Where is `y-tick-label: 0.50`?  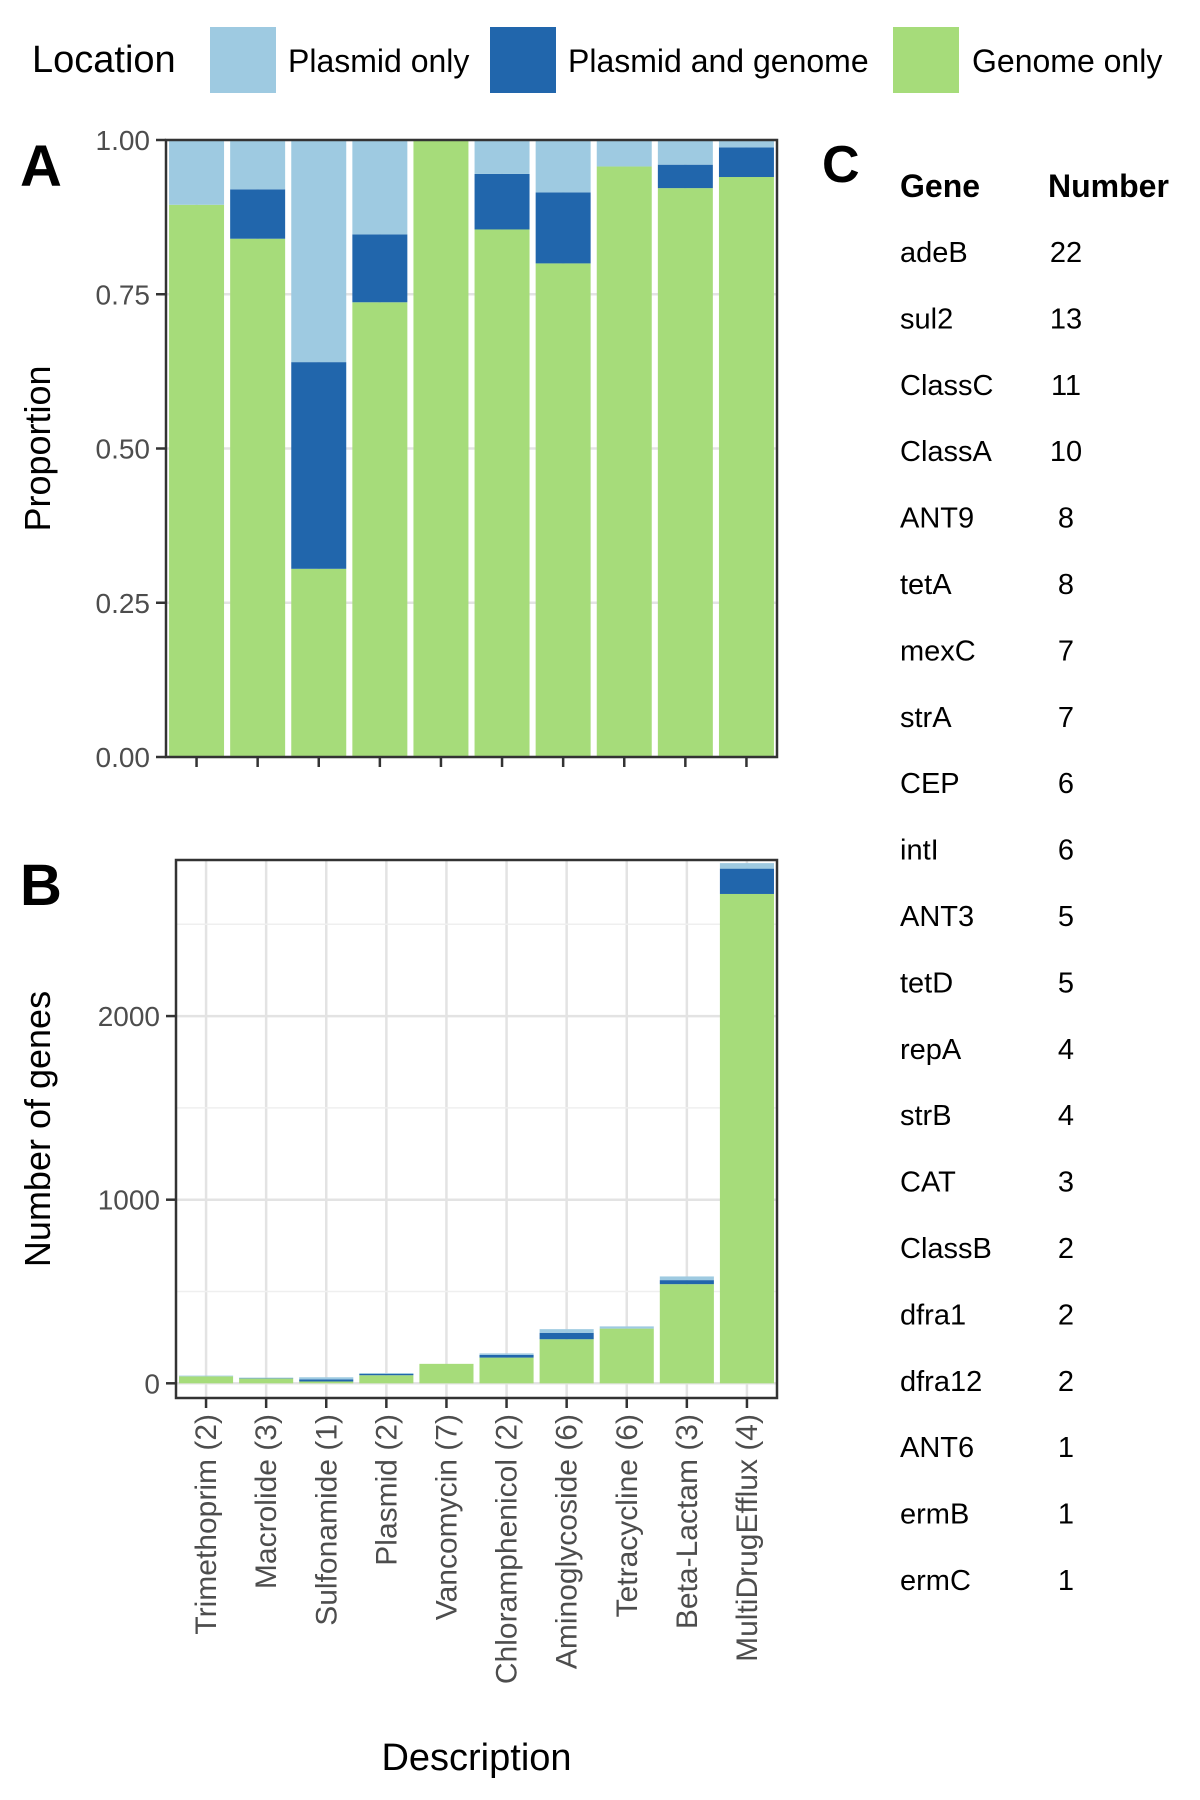 y-tick-label: 0.50 is located at coordinates (123, 449).